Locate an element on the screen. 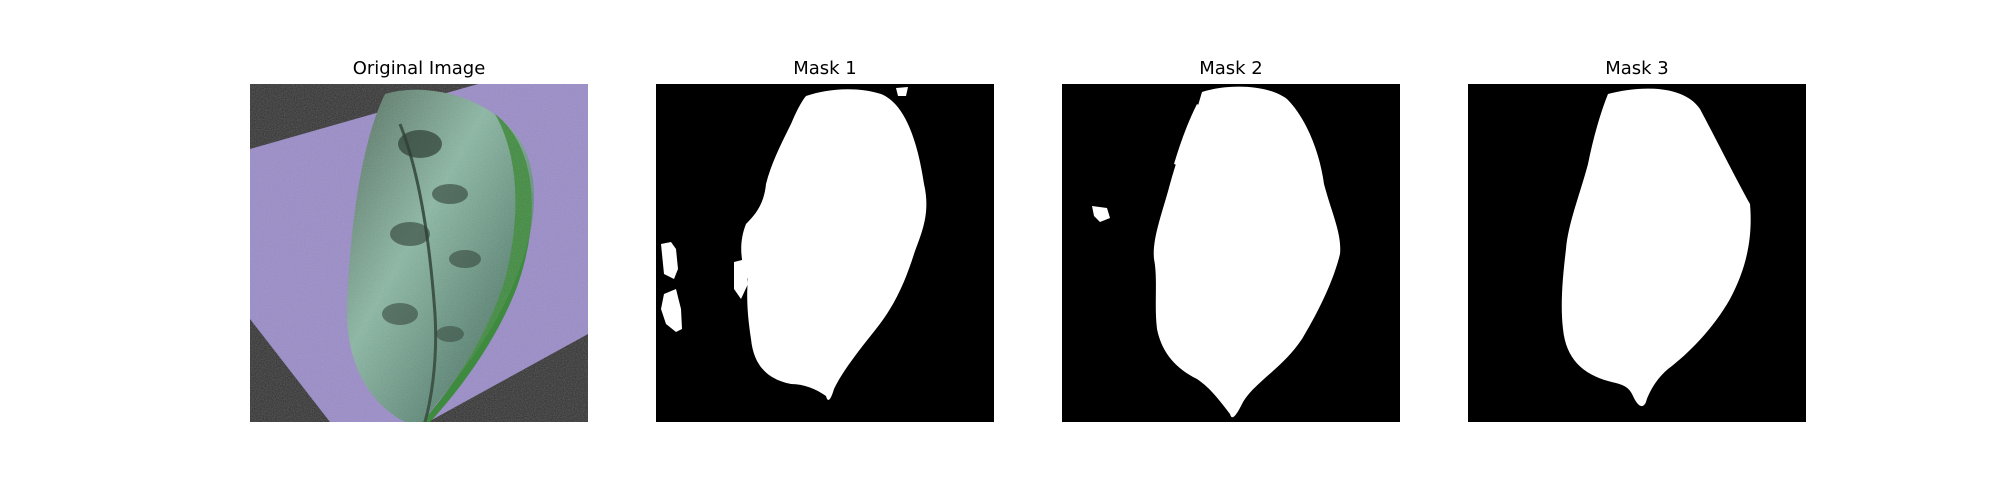 This screenshot has height=500, width=2000. panel-title-mask-1: Mask 1 is located at coordinates (825, 68).